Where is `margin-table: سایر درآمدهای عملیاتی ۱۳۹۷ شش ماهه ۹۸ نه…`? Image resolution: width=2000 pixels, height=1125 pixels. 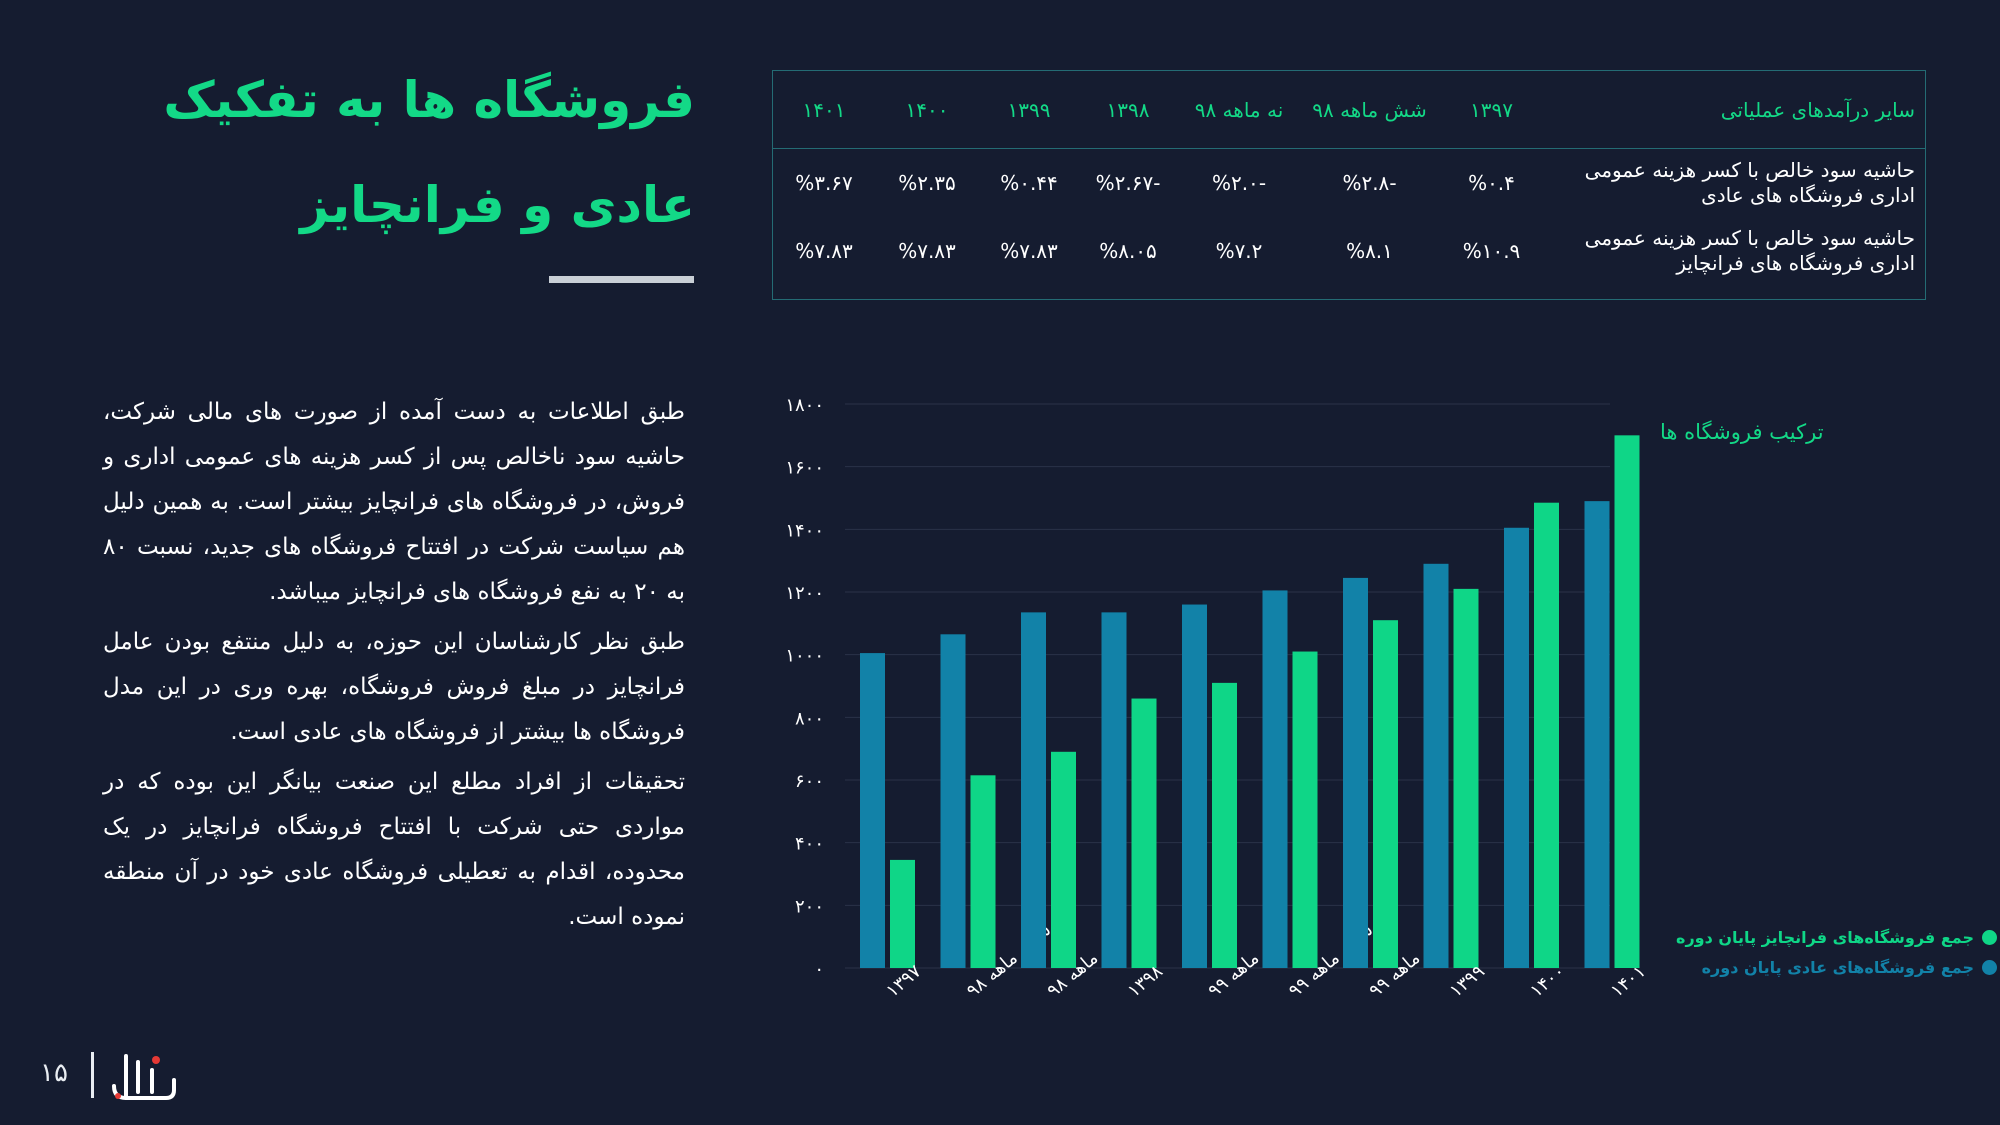 margin-table: سایر درآمدهای عملیاتی ۱۳۹۷ شش ماهه ۹۸ نه… is located at coordinates (1349, 185).